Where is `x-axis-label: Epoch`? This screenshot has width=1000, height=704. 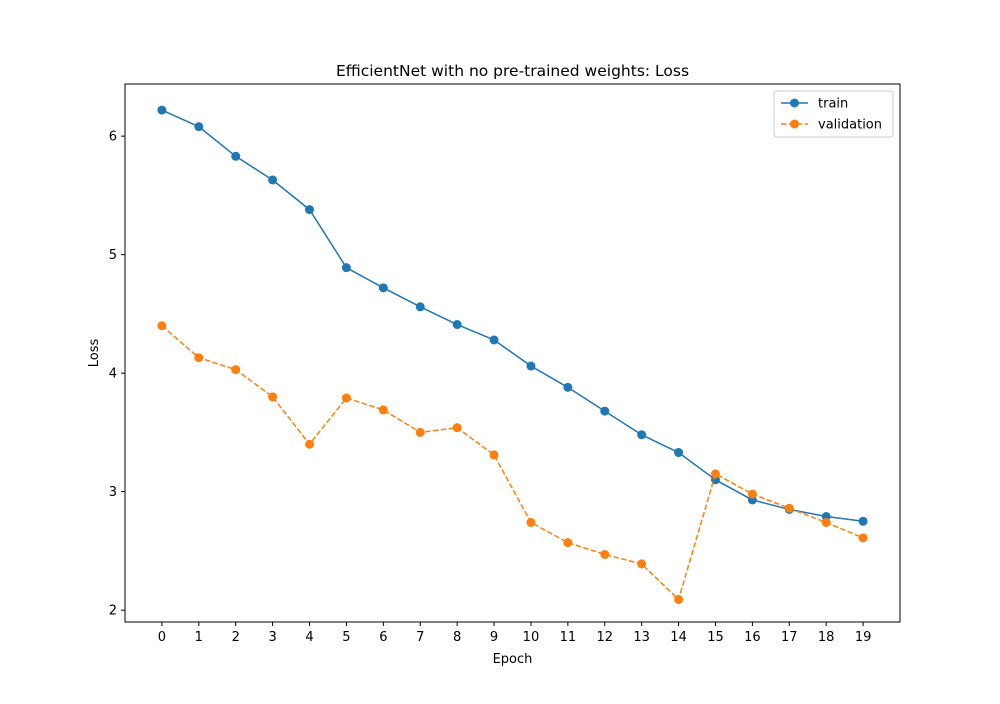 x-axis-label: Epoch is located at coordinates (513, 659).